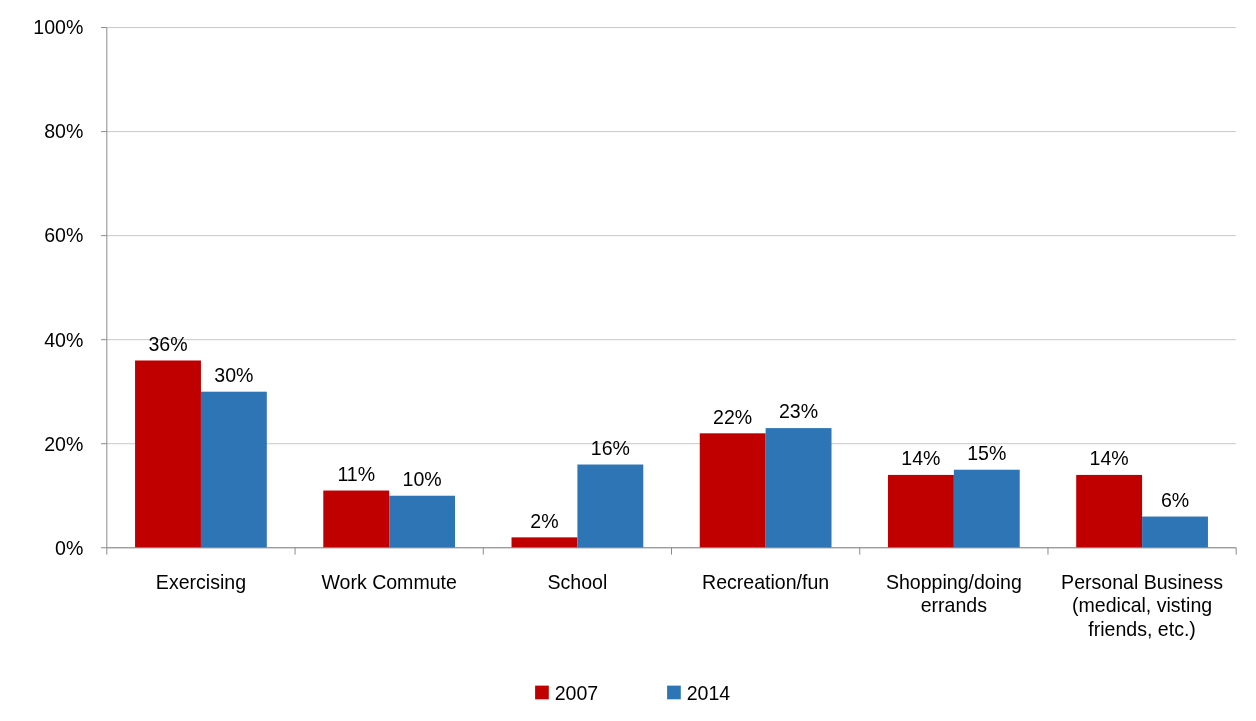  What do you see at coordinates (69, 547) in the screenshot?
I see `y-tick-label: 0%` at bounding box center [69, 547].